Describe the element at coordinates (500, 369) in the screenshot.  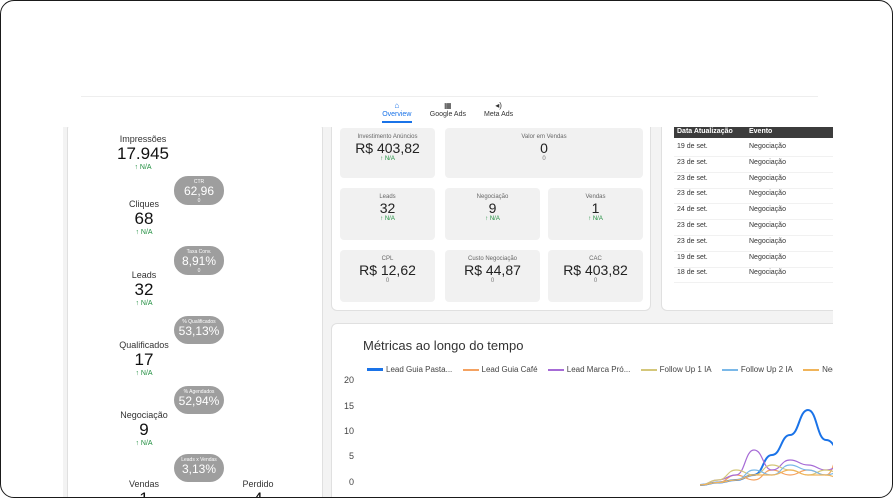
I see `legend-item: Lead Guia Café` at that location.